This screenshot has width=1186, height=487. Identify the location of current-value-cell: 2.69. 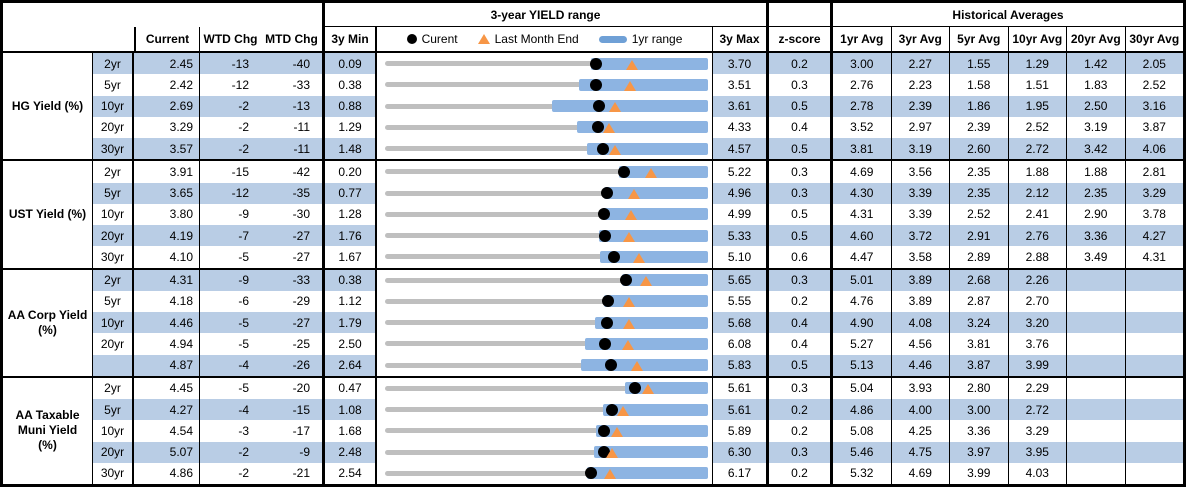
(167, 106).